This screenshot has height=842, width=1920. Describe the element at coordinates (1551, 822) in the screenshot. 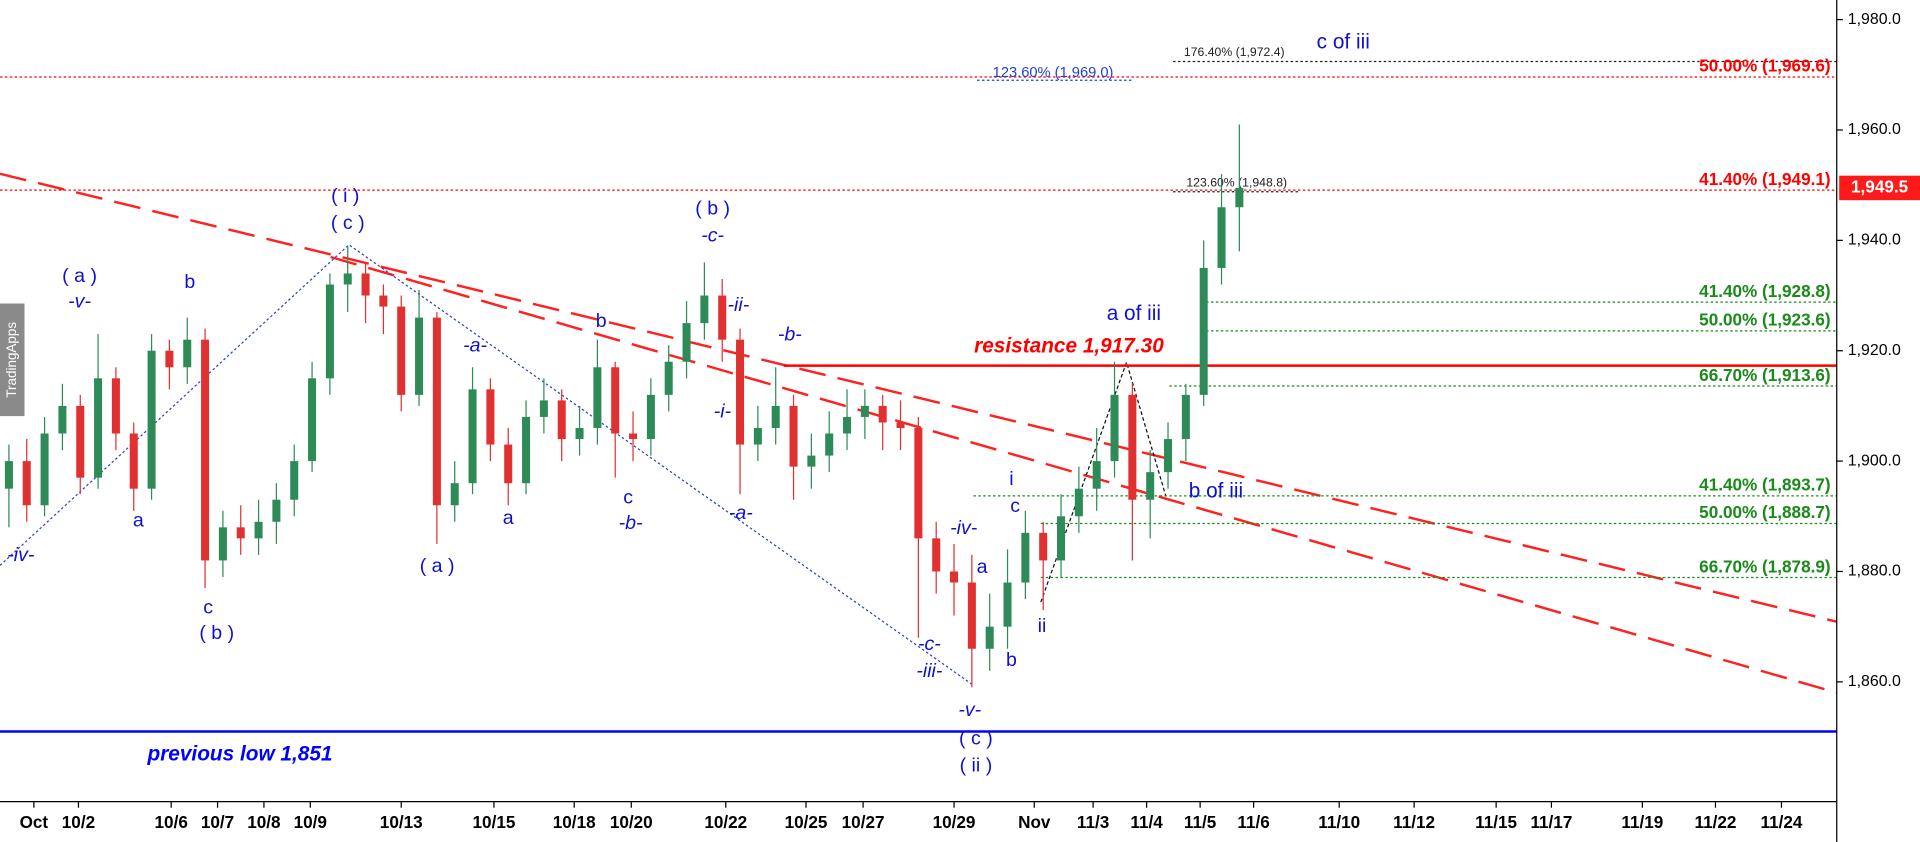

I see `x-tick-label: 11/17` at that location.